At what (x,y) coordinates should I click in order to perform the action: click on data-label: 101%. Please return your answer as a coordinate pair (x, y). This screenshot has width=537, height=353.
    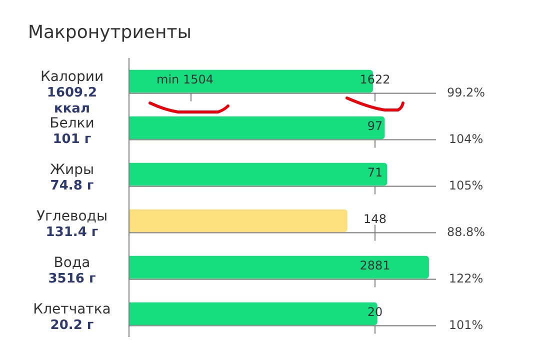
    Looking at the image, I should click on (466, 325).